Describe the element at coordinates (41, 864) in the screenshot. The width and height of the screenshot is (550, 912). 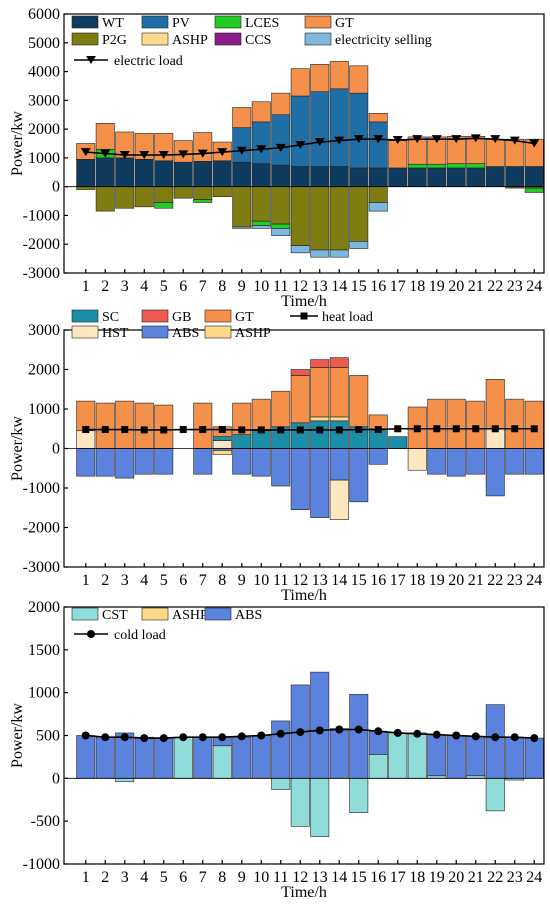
I see `y-tick-label: -1000` at that location.